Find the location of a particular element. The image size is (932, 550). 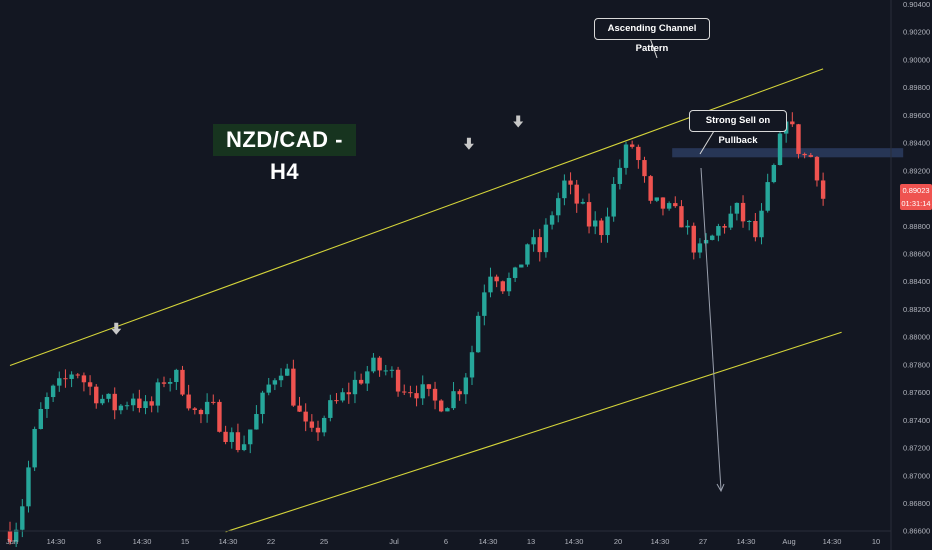

y-tick-label: 0.88800 is located at coordinates (916, 226).